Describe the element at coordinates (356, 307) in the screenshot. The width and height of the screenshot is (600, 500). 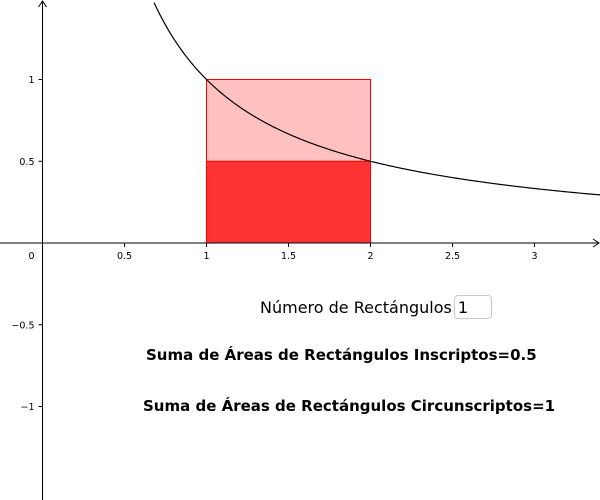
I see `rectangle-count-label: Número de Rectángulos` at that location.